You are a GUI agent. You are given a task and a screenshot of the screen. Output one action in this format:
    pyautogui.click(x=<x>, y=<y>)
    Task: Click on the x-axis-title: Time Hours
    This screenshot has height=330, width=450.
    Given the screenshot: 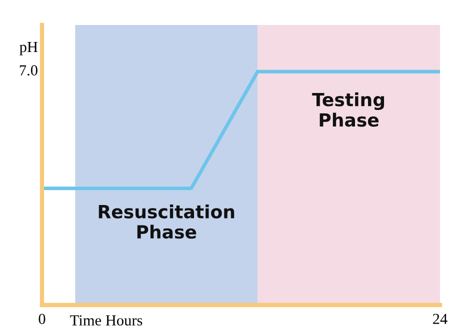 What is the action you would take?
    pyautogui.click(x=106, y=320)
    